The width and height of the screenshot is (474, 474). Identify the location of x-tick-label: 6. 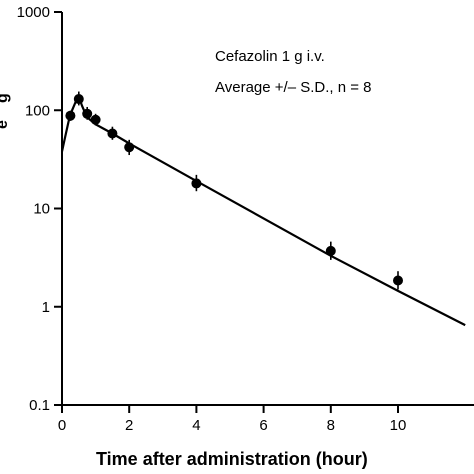
(263, 425).